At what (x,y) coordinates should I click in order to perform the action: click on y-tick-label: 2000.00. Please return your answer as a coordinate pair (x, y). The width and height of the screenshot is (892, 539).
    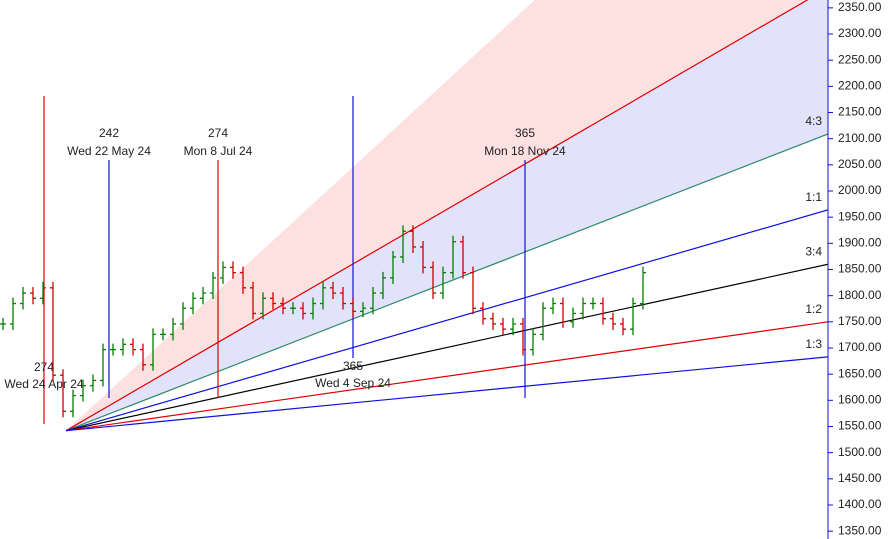
    Looking at the image, I should click on (860, 190).